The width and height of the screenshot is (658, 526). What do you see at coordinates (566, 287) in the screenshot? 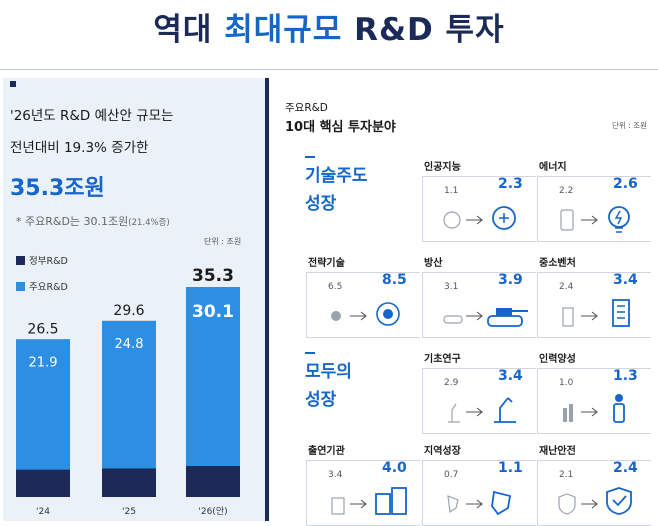
I see `area-prev-value: 2.4` at bounding box center [566, 287].